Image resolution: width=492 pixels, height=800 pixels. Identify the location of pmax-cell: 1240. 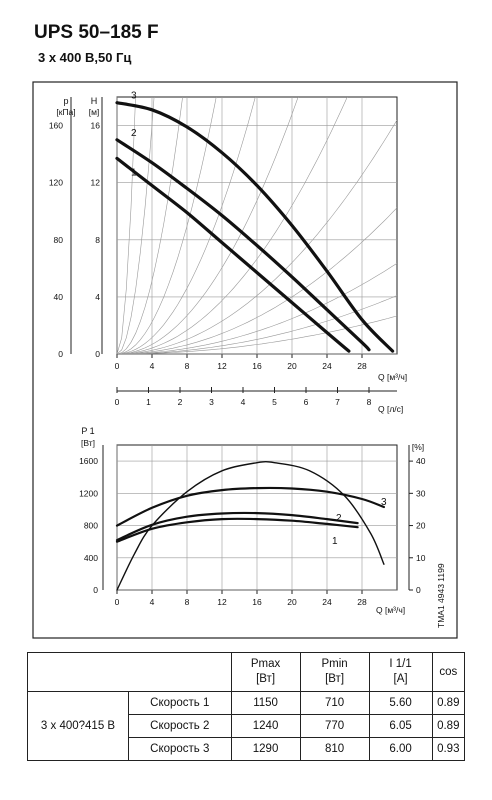
(265, 726).